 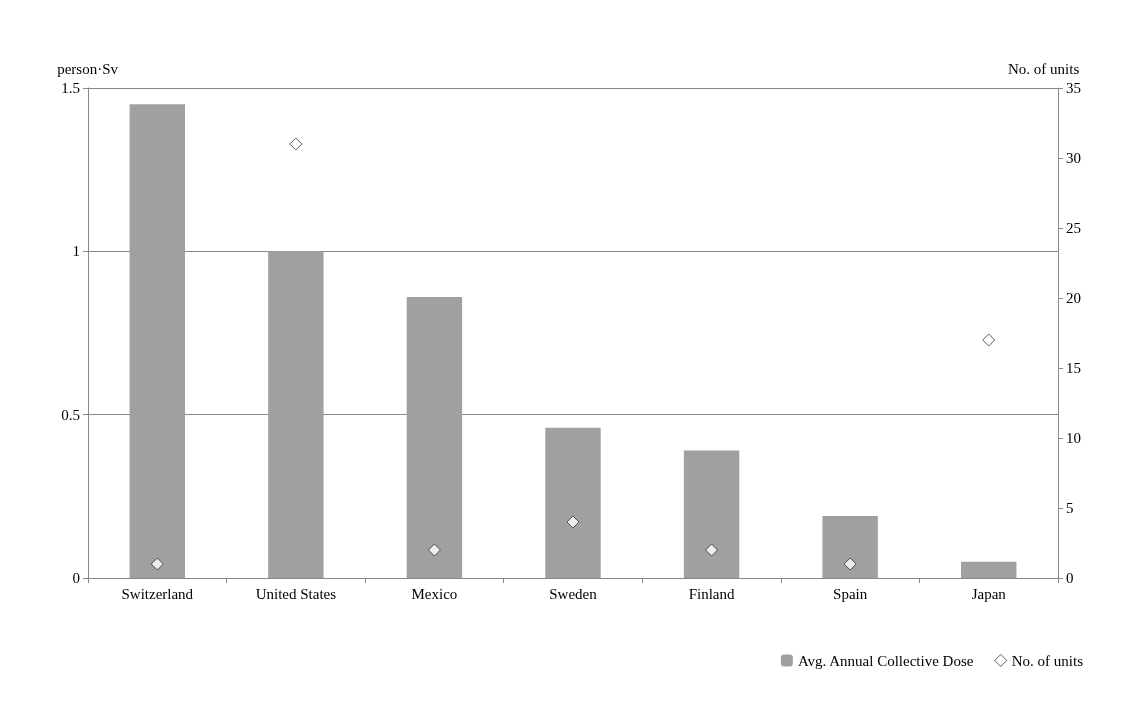 What do you see at coordinates (88, 68) in the screenshot?
I see `y-axis-title: person·Sv` at bounding box center [88, 68].